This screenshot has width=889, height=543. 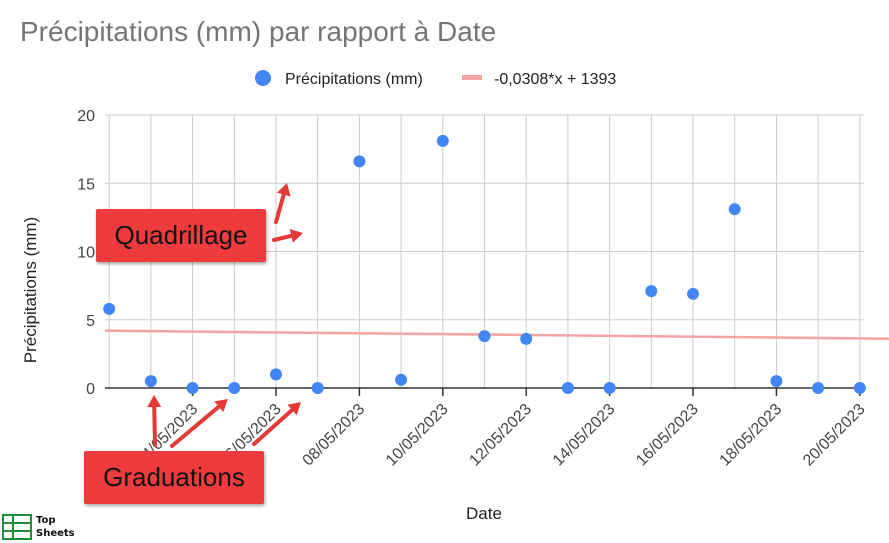 I want to click on y-tick-label: 15, so click(x=86, y=184).